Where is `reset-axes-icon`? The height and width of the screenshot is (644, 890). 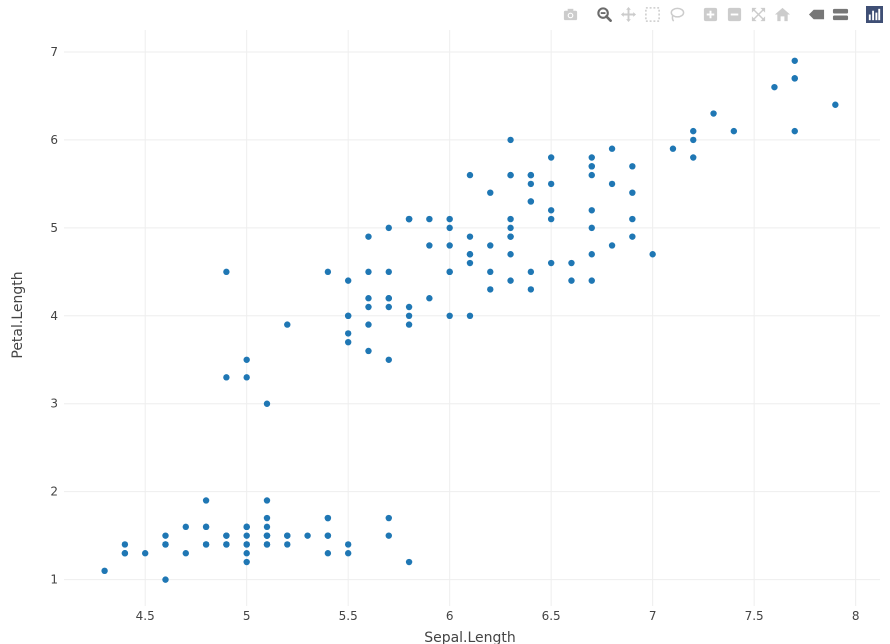 reset-axes-icon is located at coordinates (782, 14).